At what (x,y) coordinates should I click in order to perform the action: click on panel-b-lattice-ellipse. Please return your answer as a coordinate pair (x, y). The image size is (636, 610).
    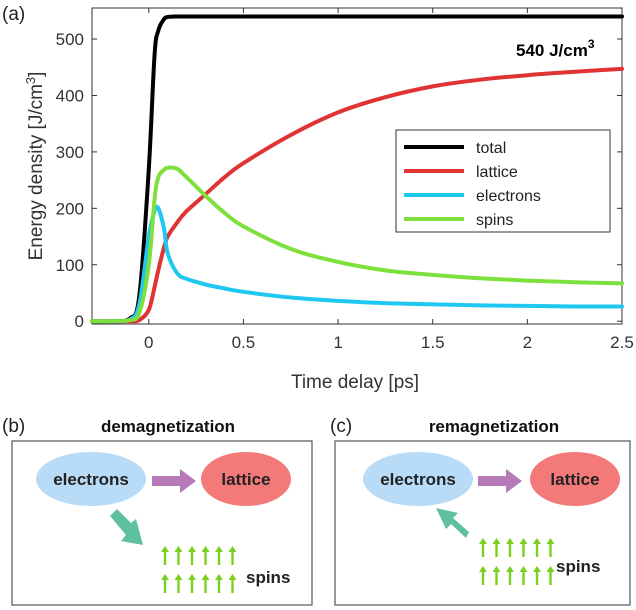
    Looking at the image, I should click on (246, 479).